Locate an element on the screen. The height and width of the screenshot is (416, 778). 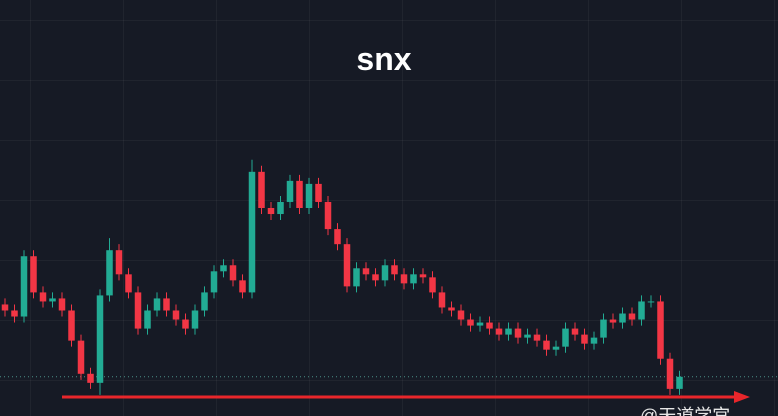
watermark: @天道学宫 is located at coordinates (685, 411).